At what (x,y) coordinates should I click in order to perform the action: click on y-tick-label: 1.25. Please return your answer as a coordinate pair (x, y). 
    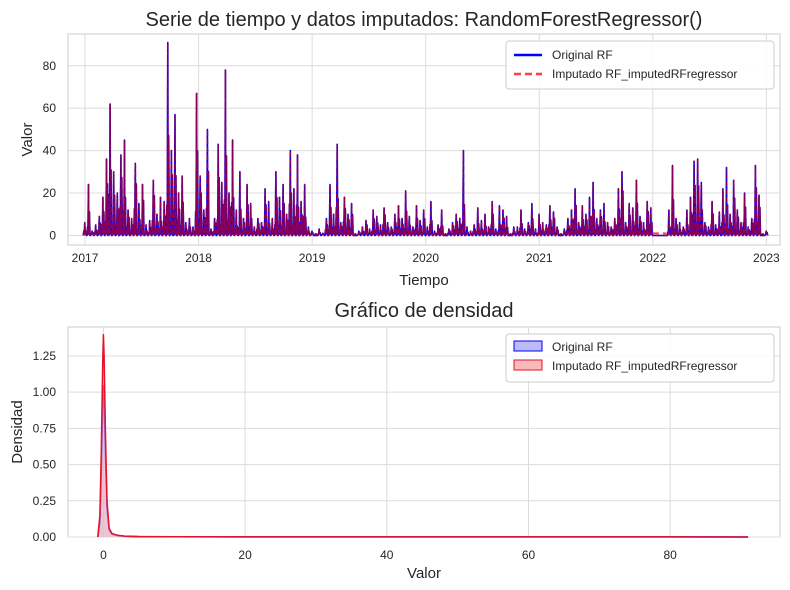
    Looking at the image, I should click on (45, 356).